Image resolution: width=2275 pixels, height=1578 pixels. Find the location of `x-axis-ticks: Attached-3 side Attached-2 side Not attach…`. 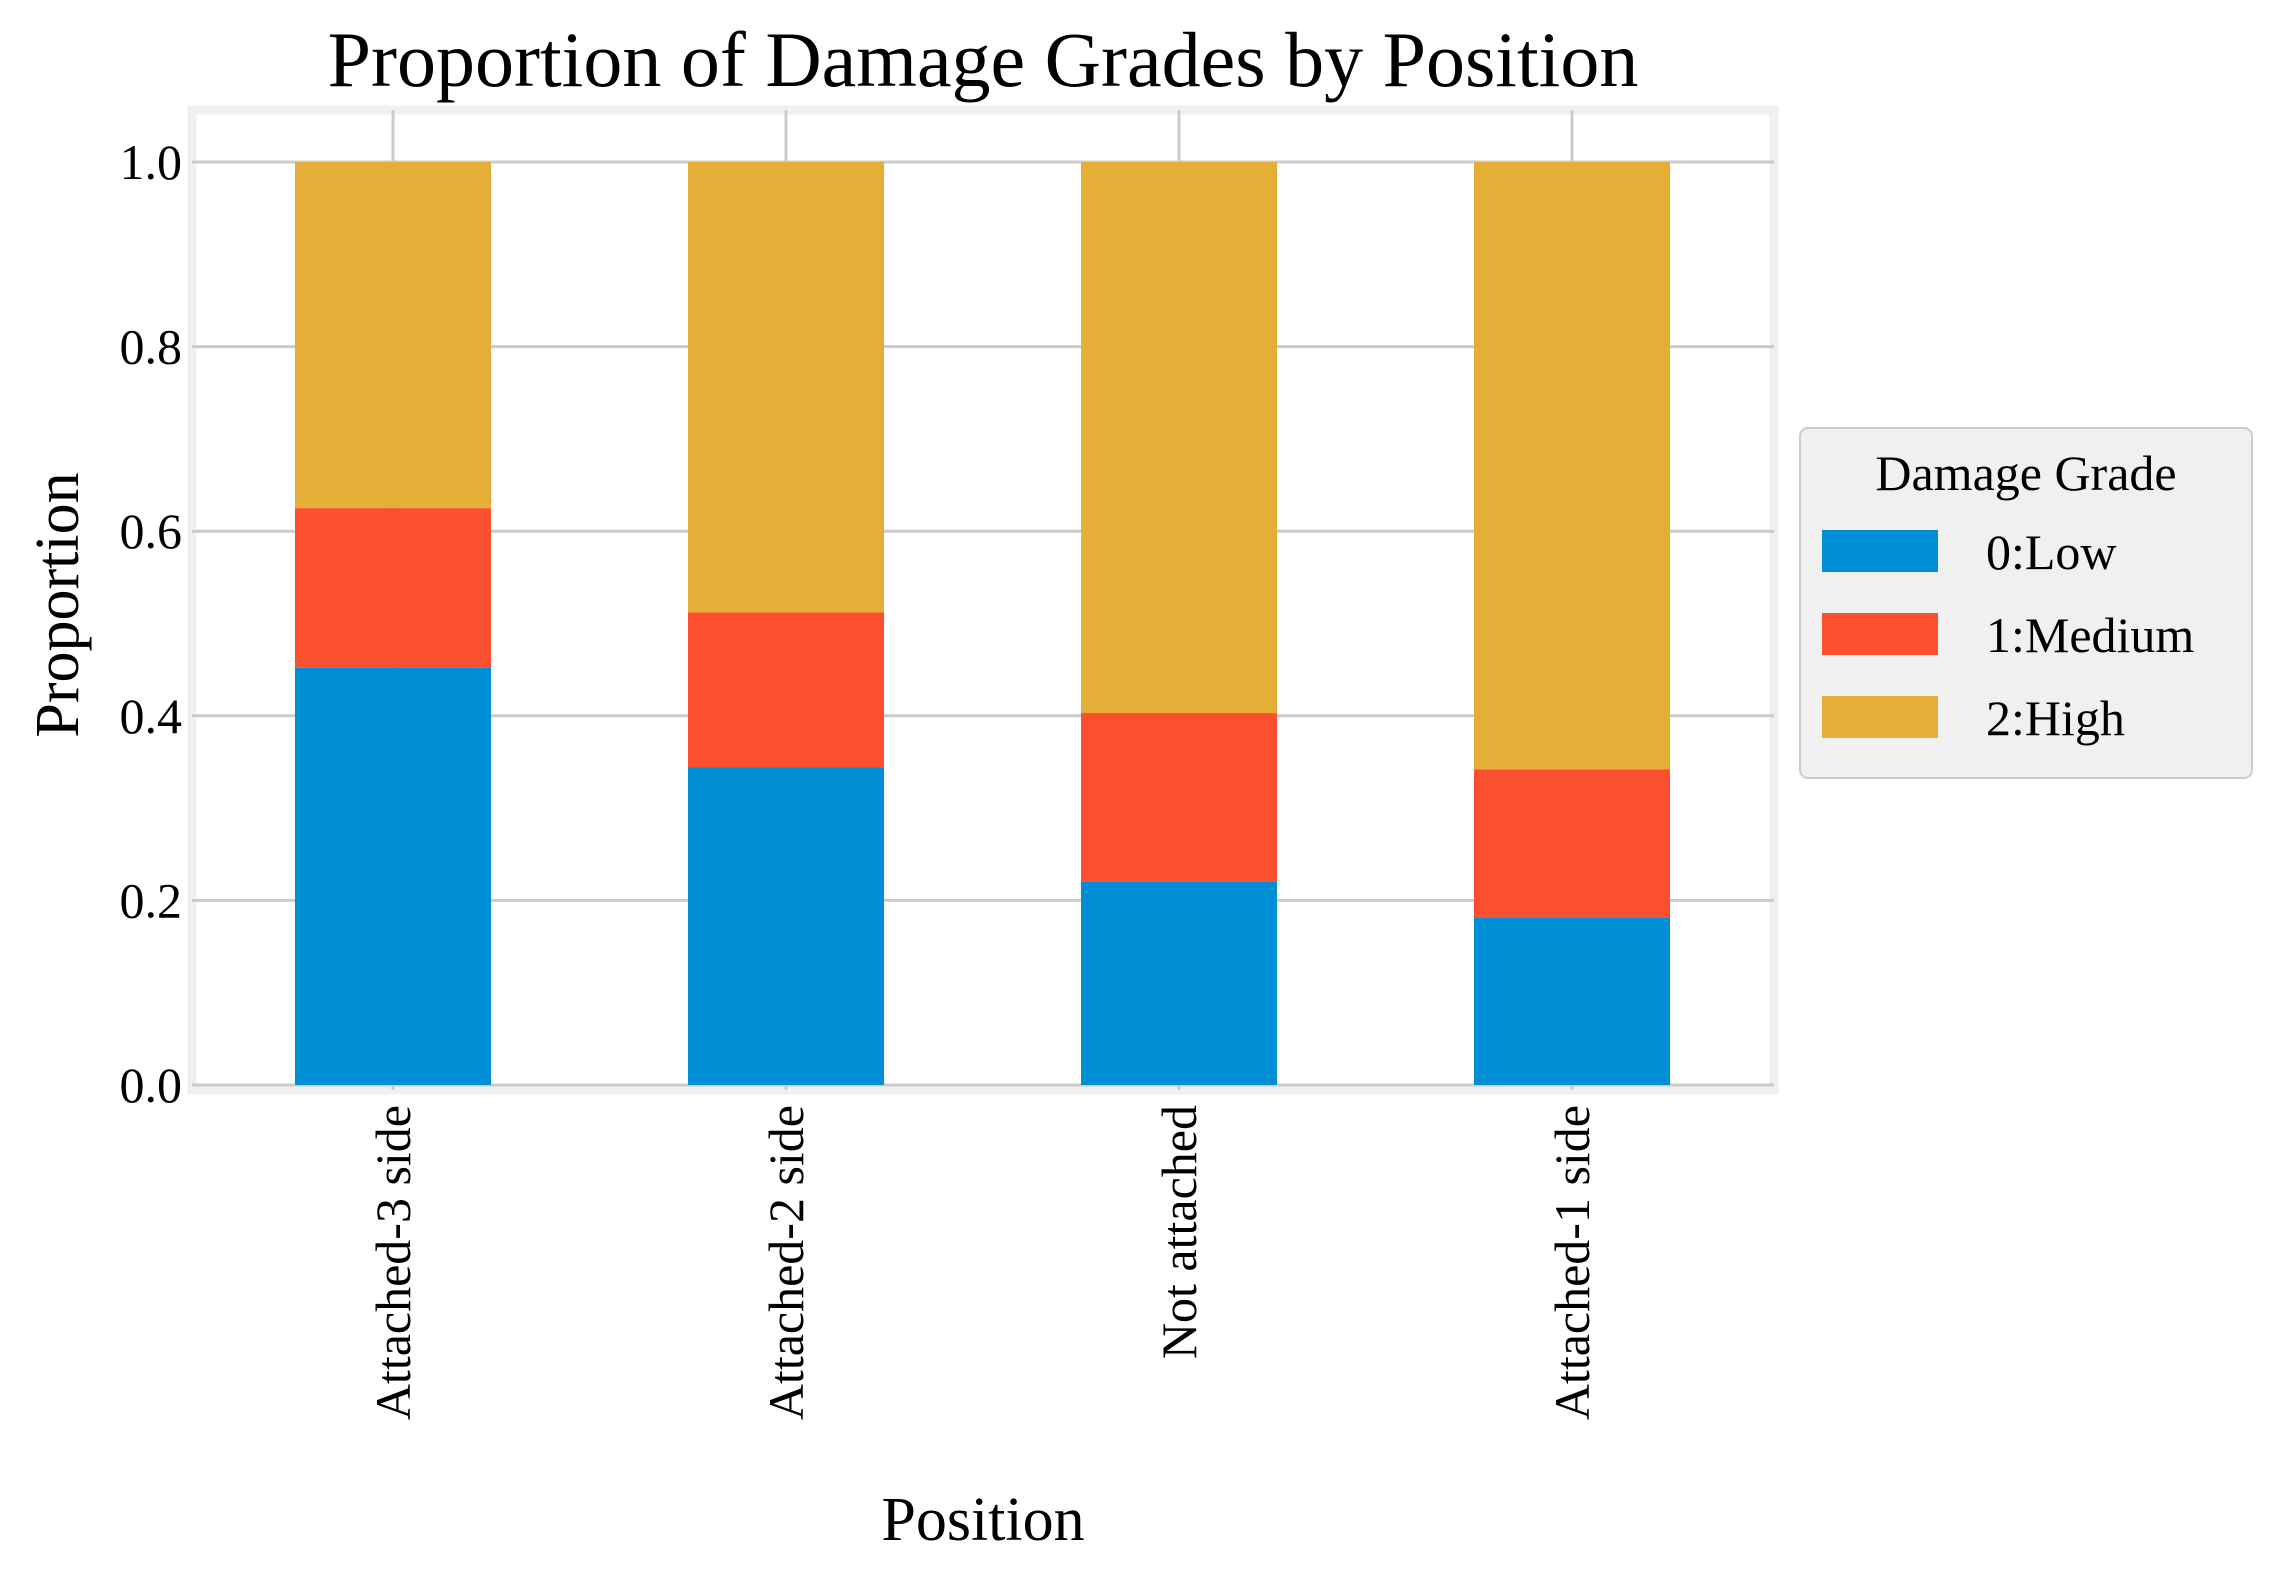

x-axis-ticks: Attached-3 side Attached-2 side Not attach… is located at coordinates (982, 1262).